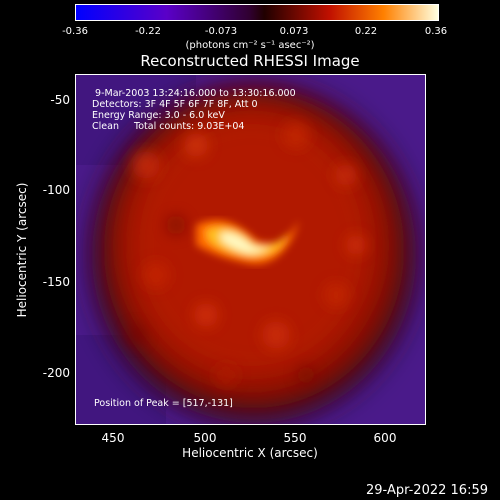 Image resolution: width=500 pixels, height=500 pixels. I want to click on detectors-label: Detectors: 3F 4F 5F 6F 7F 8F, Att 0, so click(175, 104).